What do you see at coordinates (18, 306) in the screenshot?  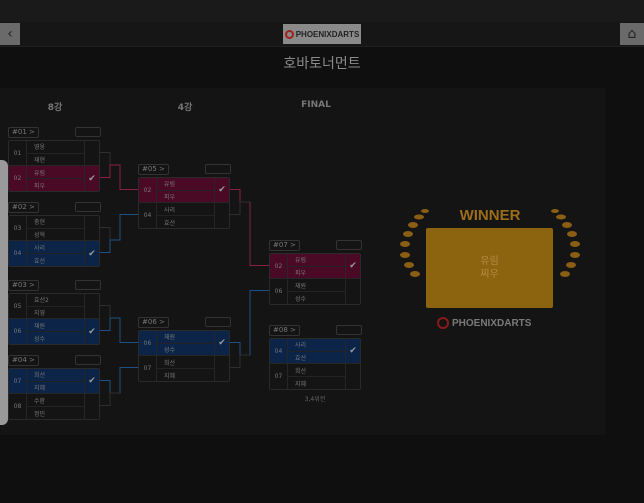 I see `team-seed: 05` at bounding box center [18, 306].